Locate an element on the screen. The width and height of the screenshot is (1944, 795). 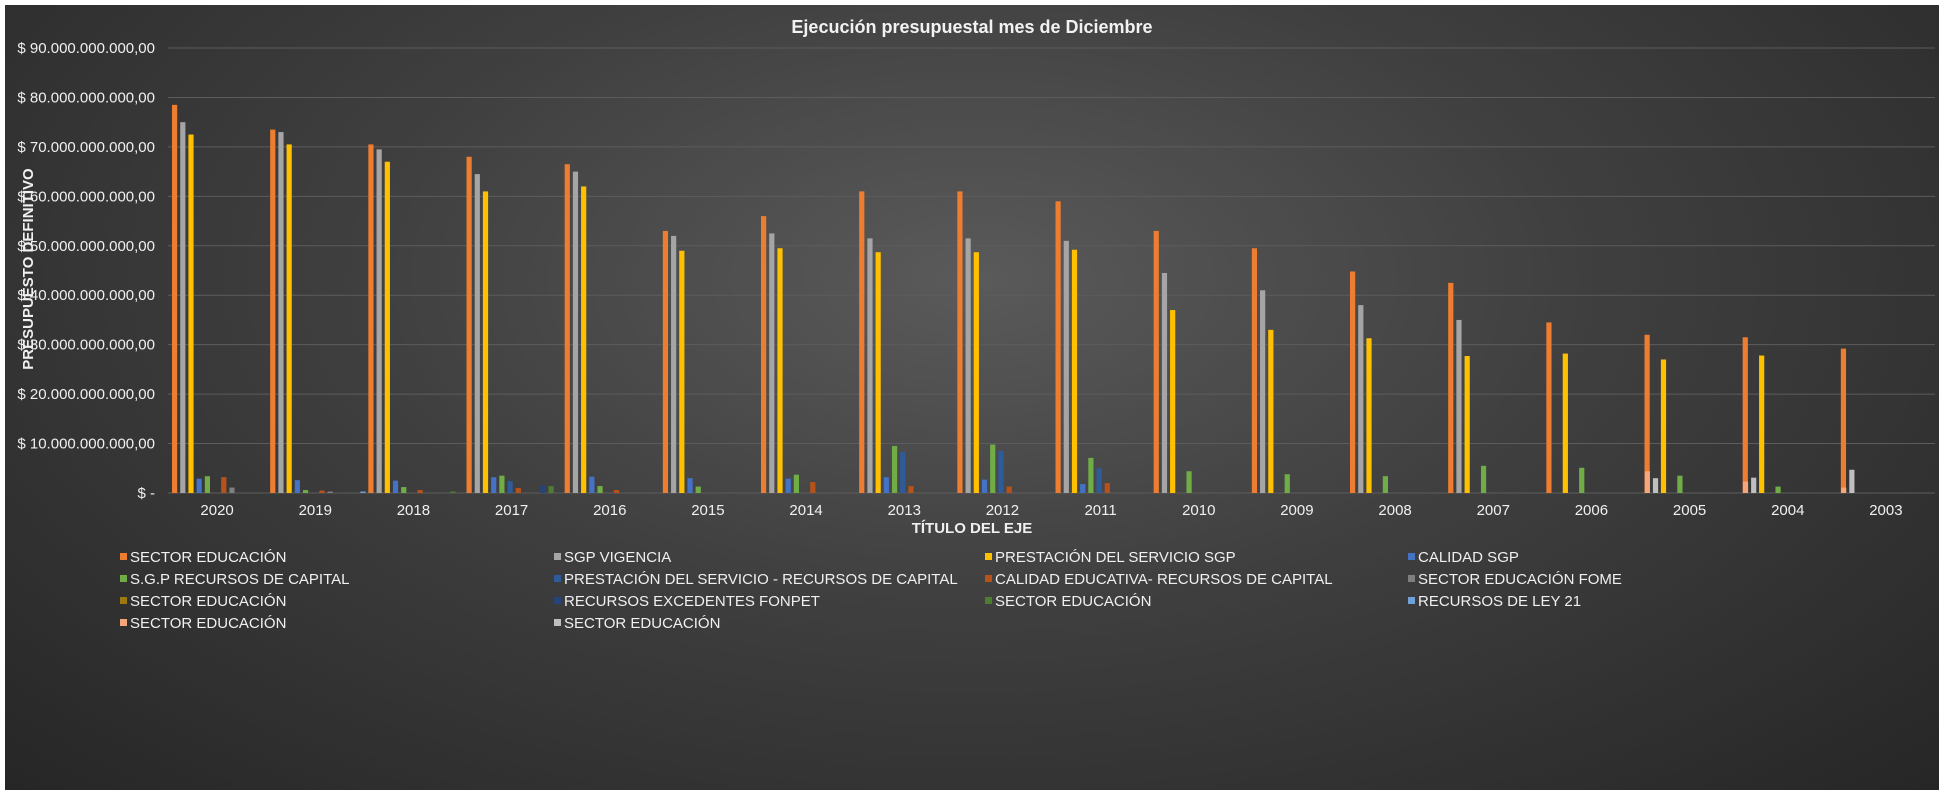
x-tick-label: 2017 is located at coordinates (511, 510).